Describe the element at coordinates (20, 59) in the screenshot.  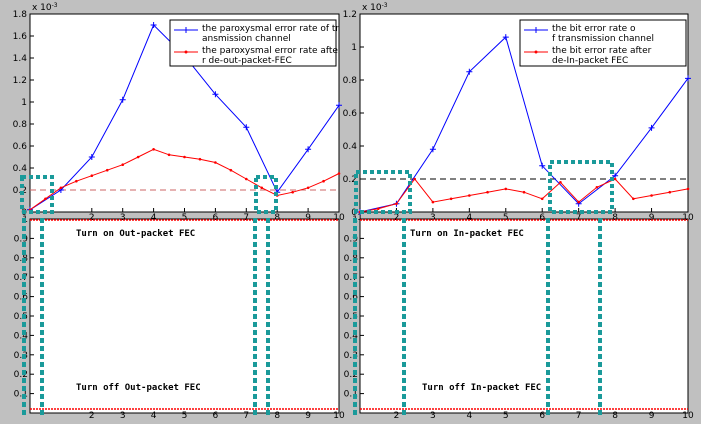
I see `y-tick-label: 1.4` at that location.